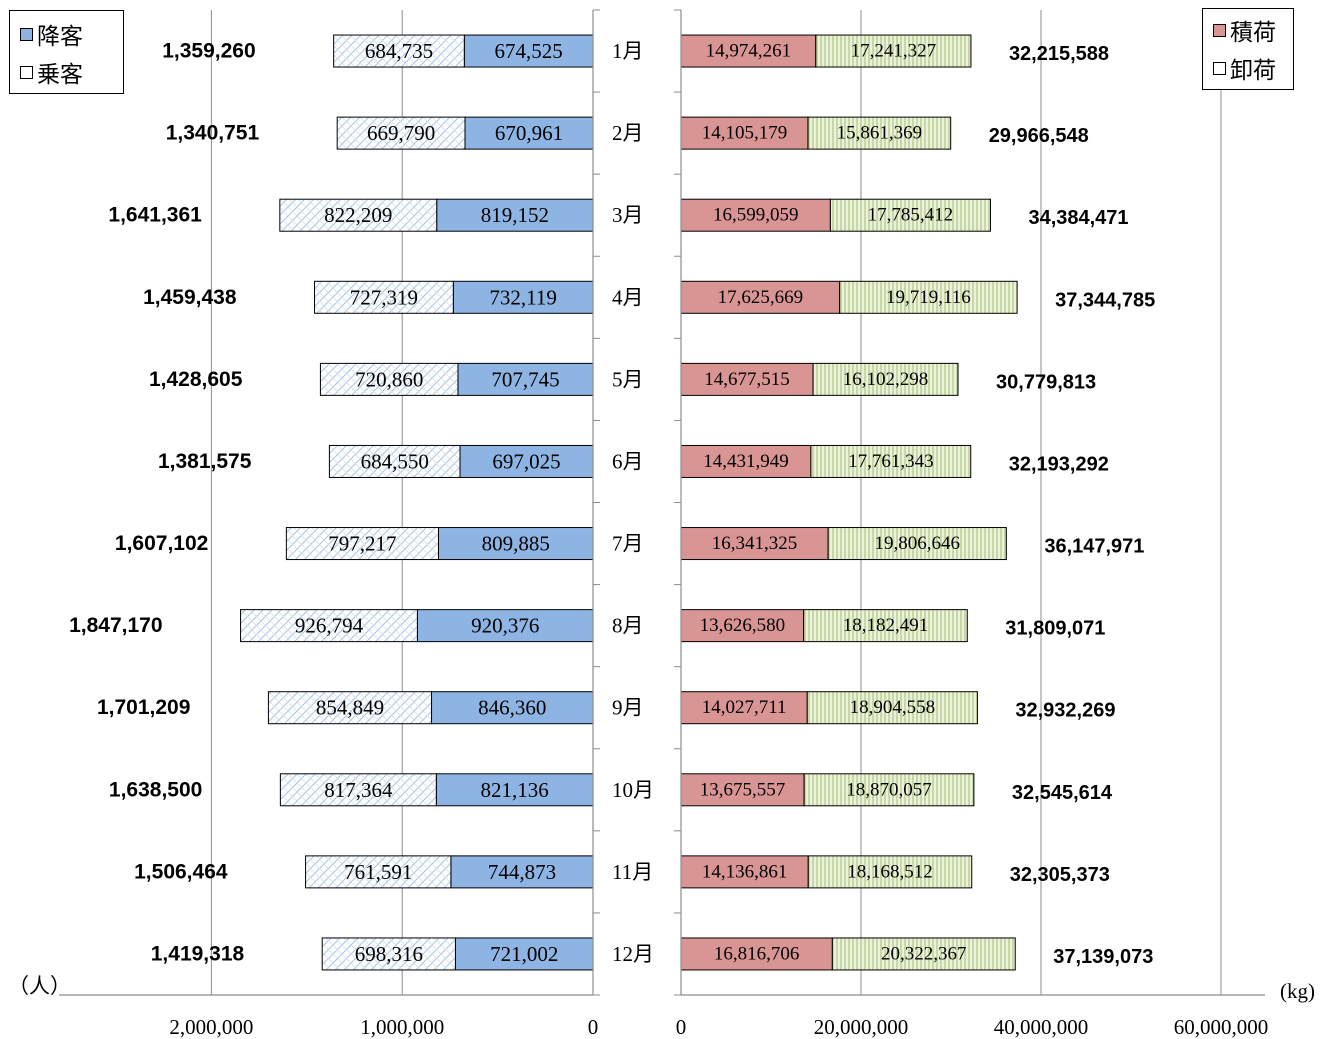 This screenshot has width=1343, height=1039. I want to click on legend-item-unloaded: 卸荷, so click(1253, 68).